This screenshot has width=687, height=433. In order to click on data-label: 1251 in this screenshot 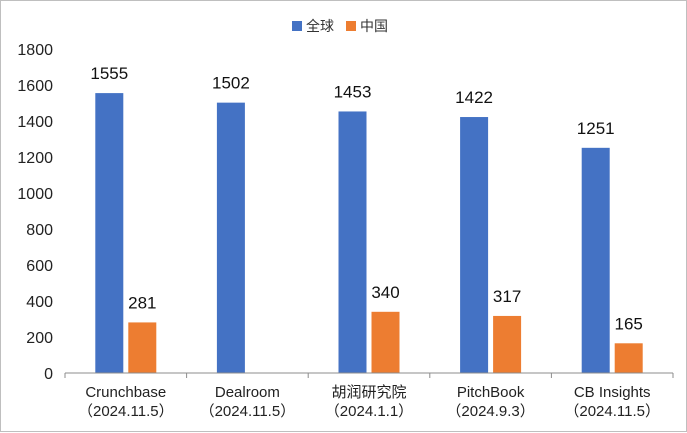, I will do `click(596, 128)`.